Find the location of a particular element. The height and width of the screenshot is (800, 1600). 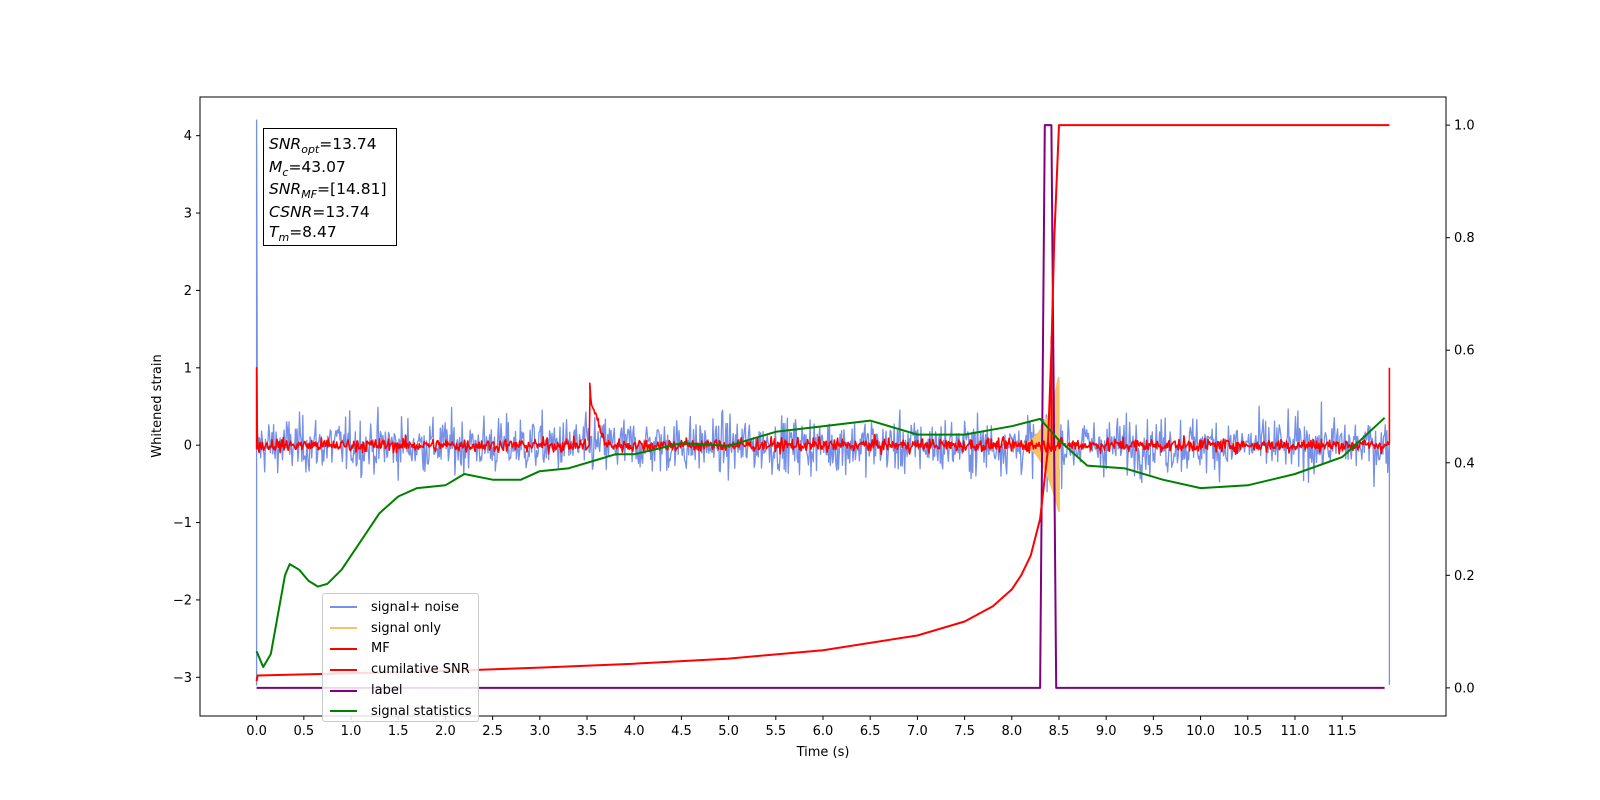

y-tick-label: −3 is located at coordinates (182, 678).